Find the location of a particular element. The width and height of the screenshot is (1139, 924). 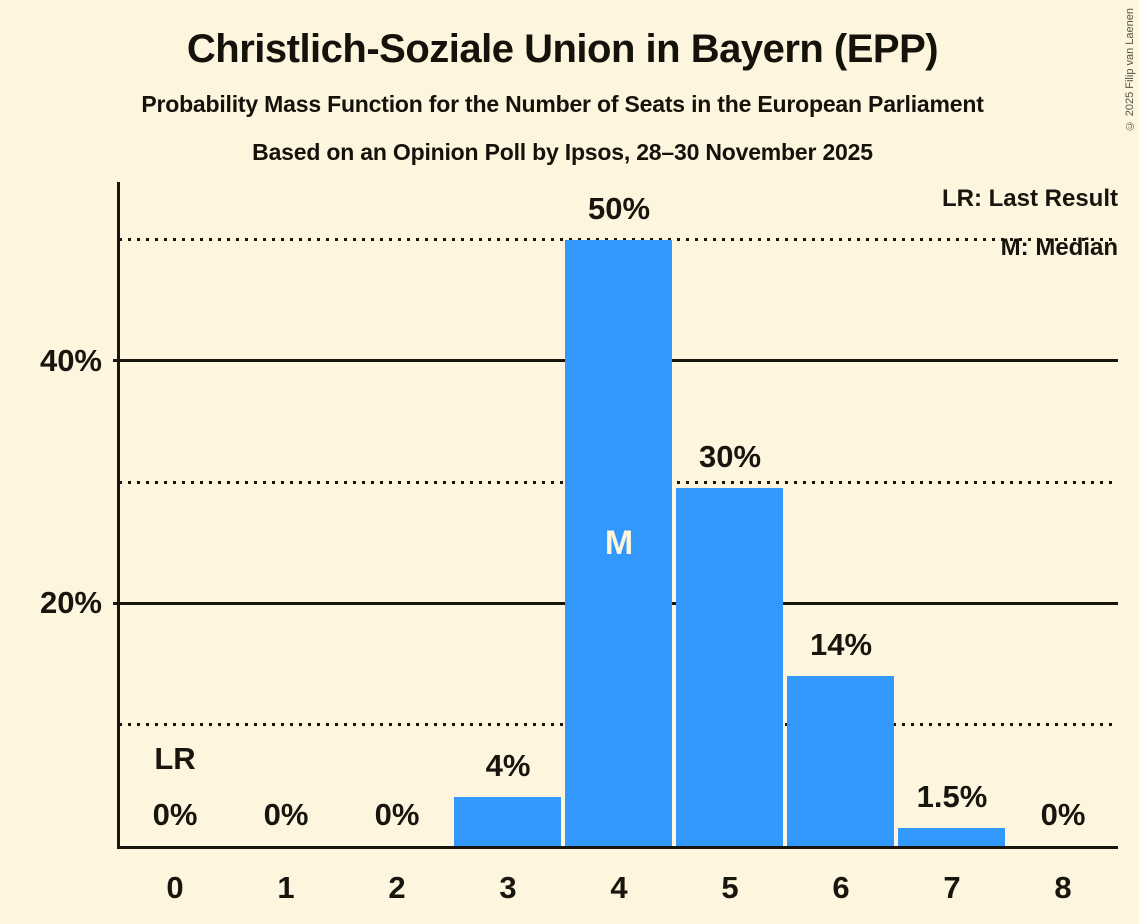

x-tick-label-2: 2 is located at coordinates (397, 887).